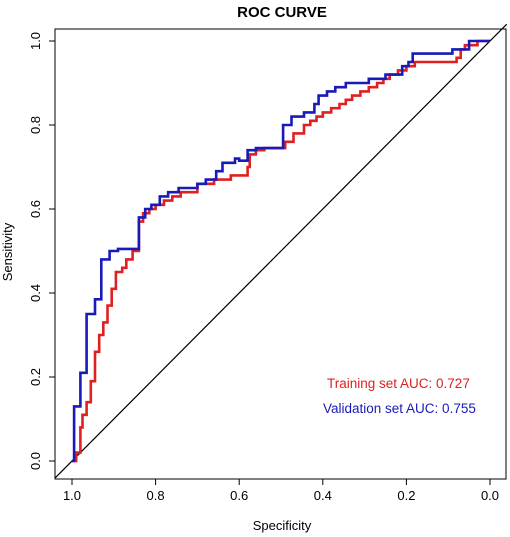 The image size is (510, 537). What do you see at coordinates (239, 495) in the screenshot?
I see `x-tick-label: 0.6` at bounding box center [239, 495].